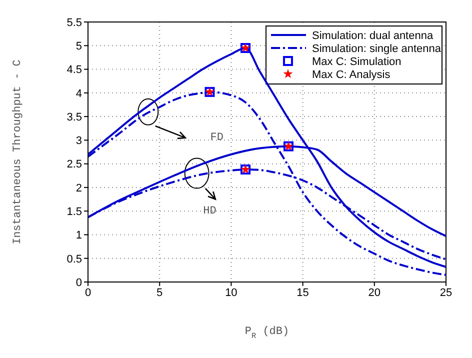 The image size is (472, 358). I want to click on y-tick-label: 2, so click(79, 188).